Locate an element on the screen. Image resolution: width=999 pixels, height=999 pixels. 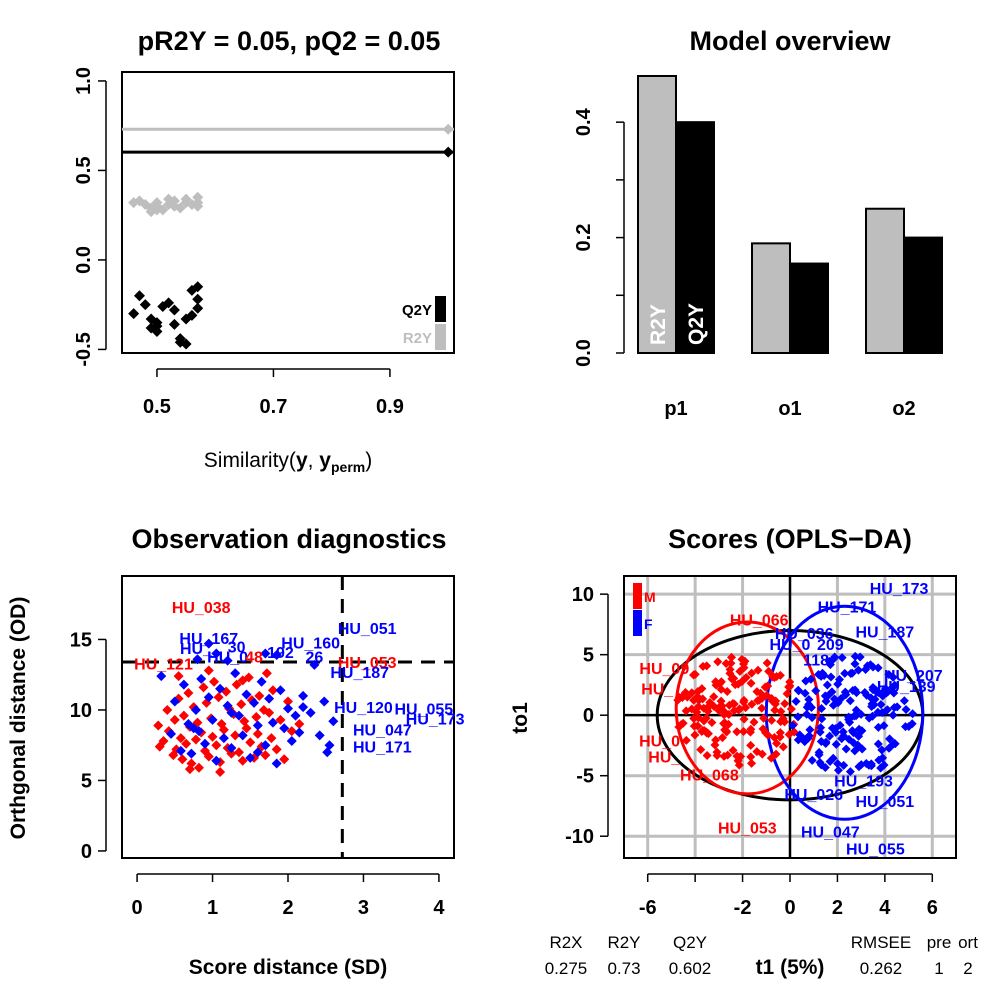
observation-label: HU_047 is located at coordinates (382, 731).